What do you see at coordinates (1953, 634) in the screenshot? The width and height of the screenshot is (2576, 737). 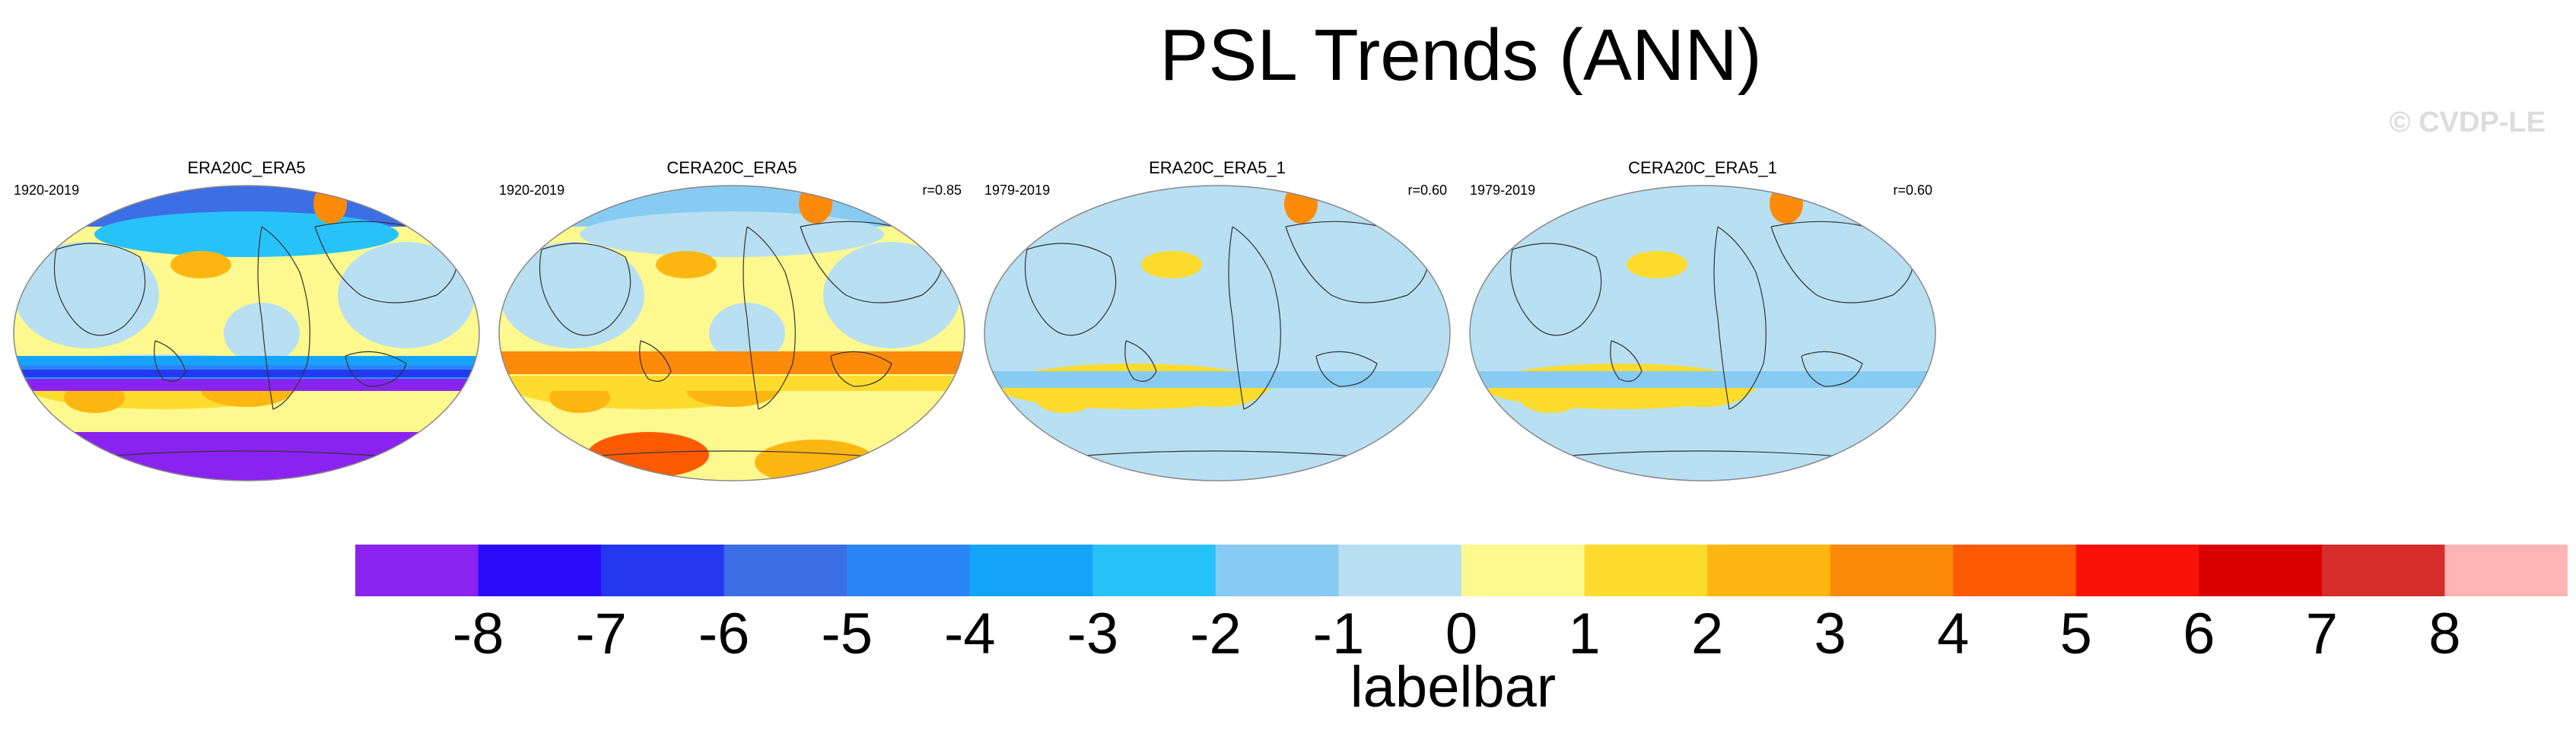 I see `colorbar-tick-label: 4` at bounding box center [1953, 634].